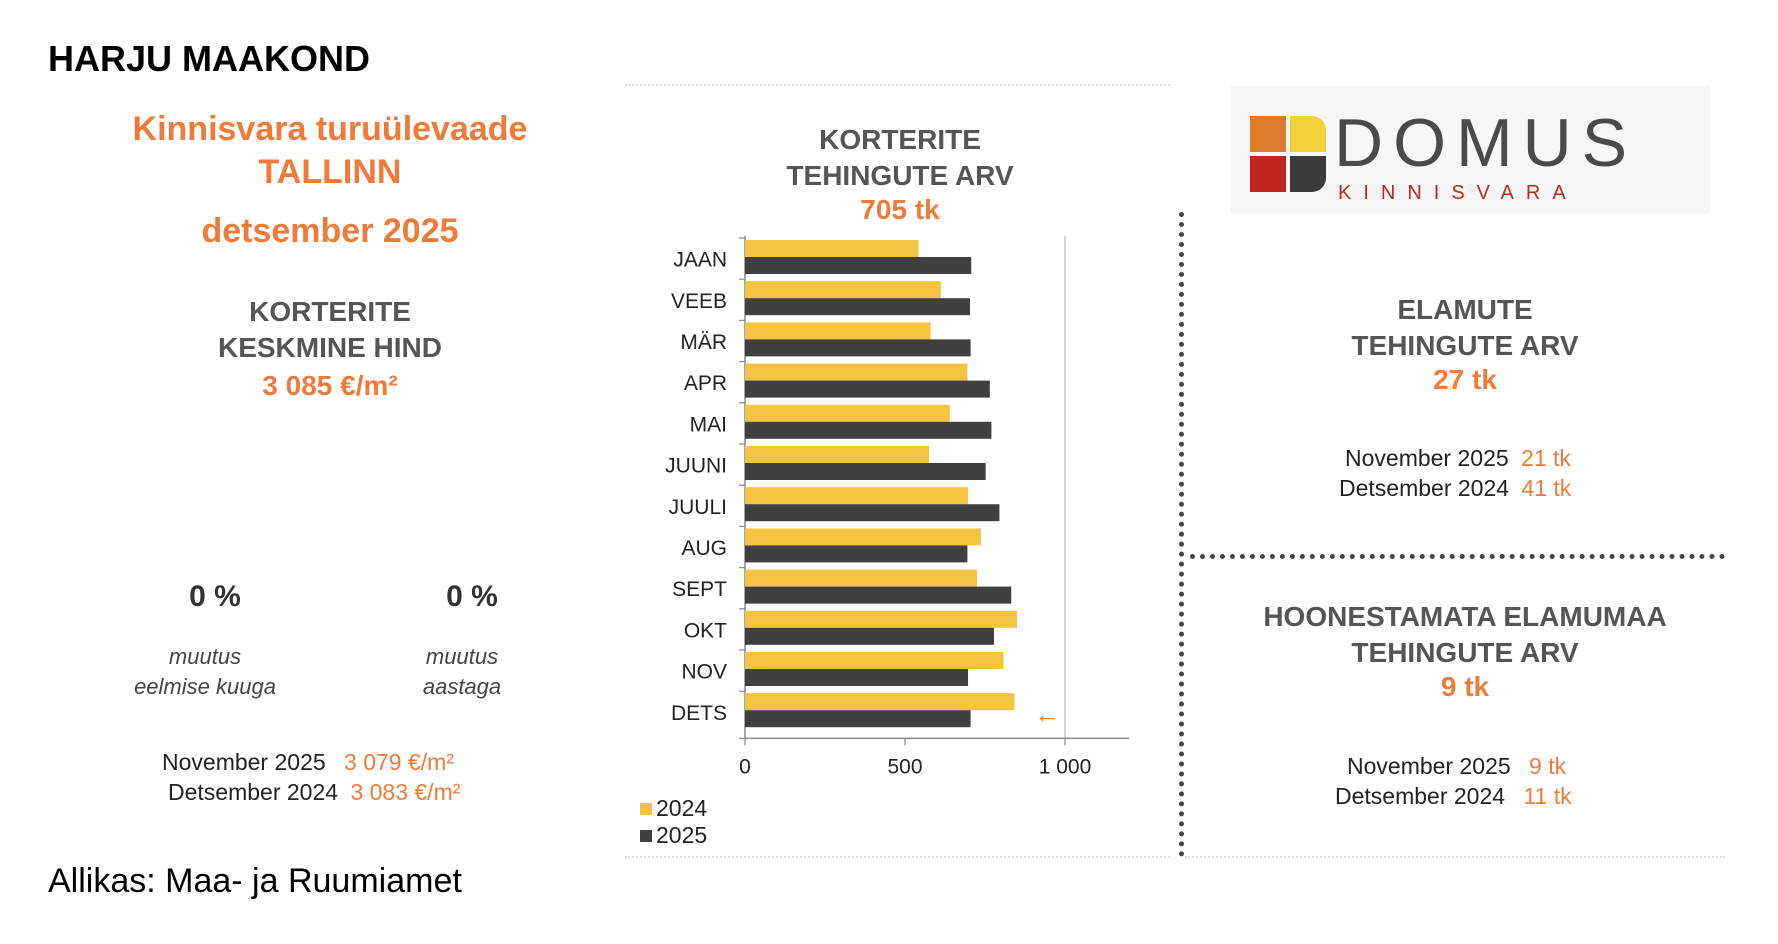 The height and width of the screenshot is (944, 1778). I want to click on land-title-2: TEHINGUTE ARV, so click(1465, 652).